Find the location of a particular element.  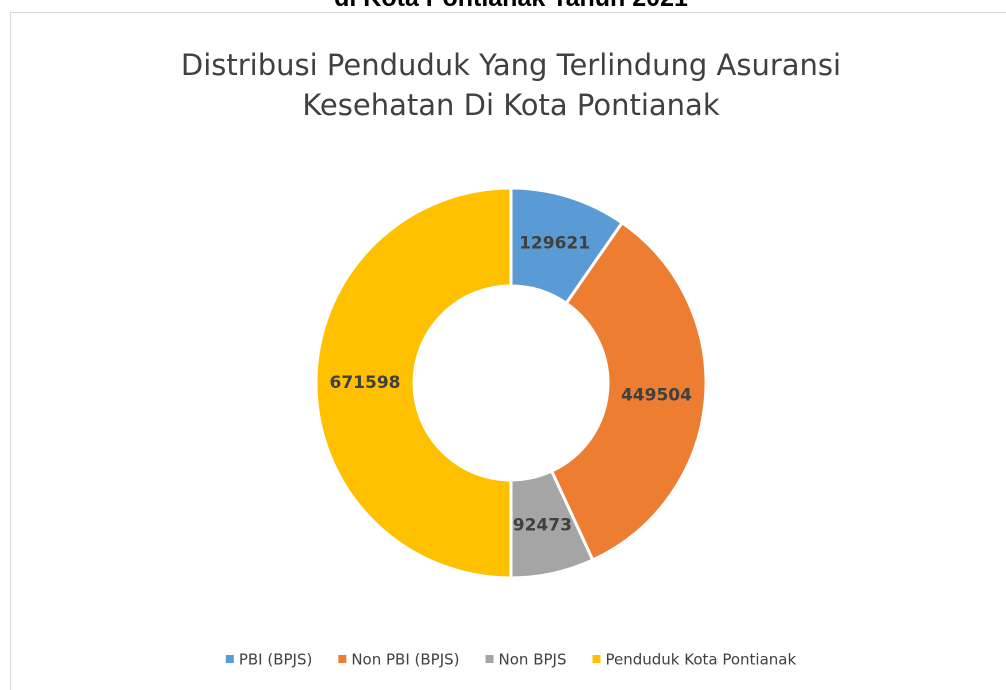

legend-label: Penduduk Kota Pontianak is located at coordinates (700, 660).